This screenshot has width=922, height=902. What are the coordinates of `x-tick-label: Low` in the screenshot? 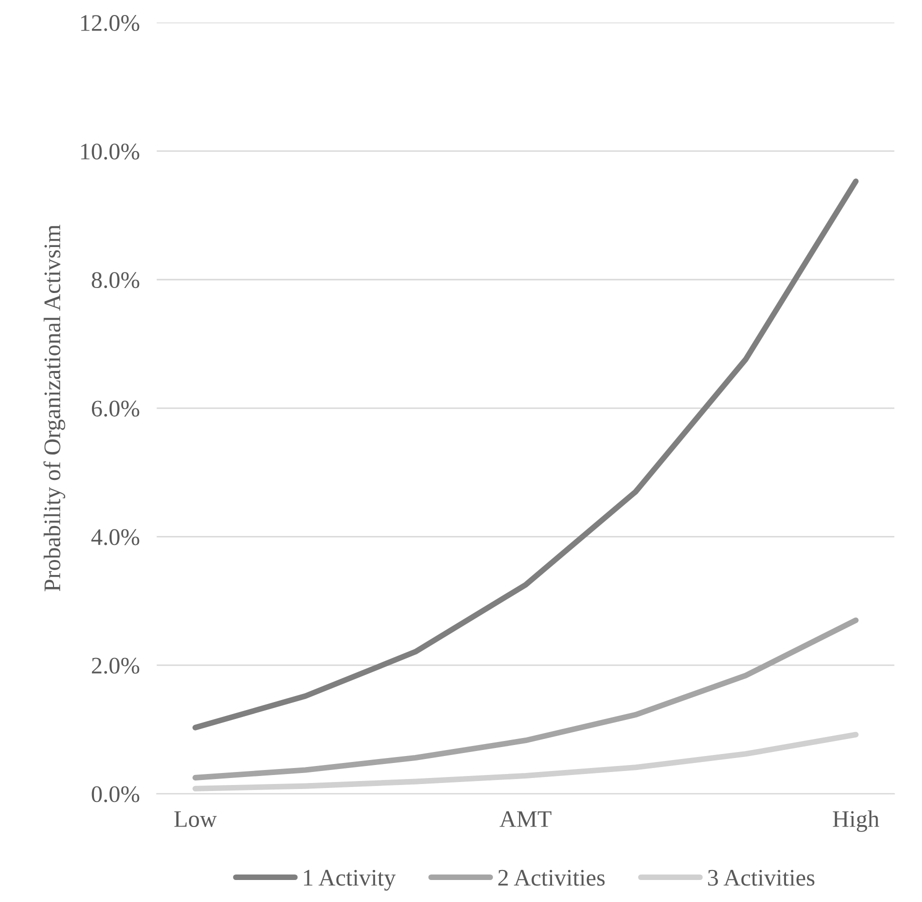 It's located at (195, 819).